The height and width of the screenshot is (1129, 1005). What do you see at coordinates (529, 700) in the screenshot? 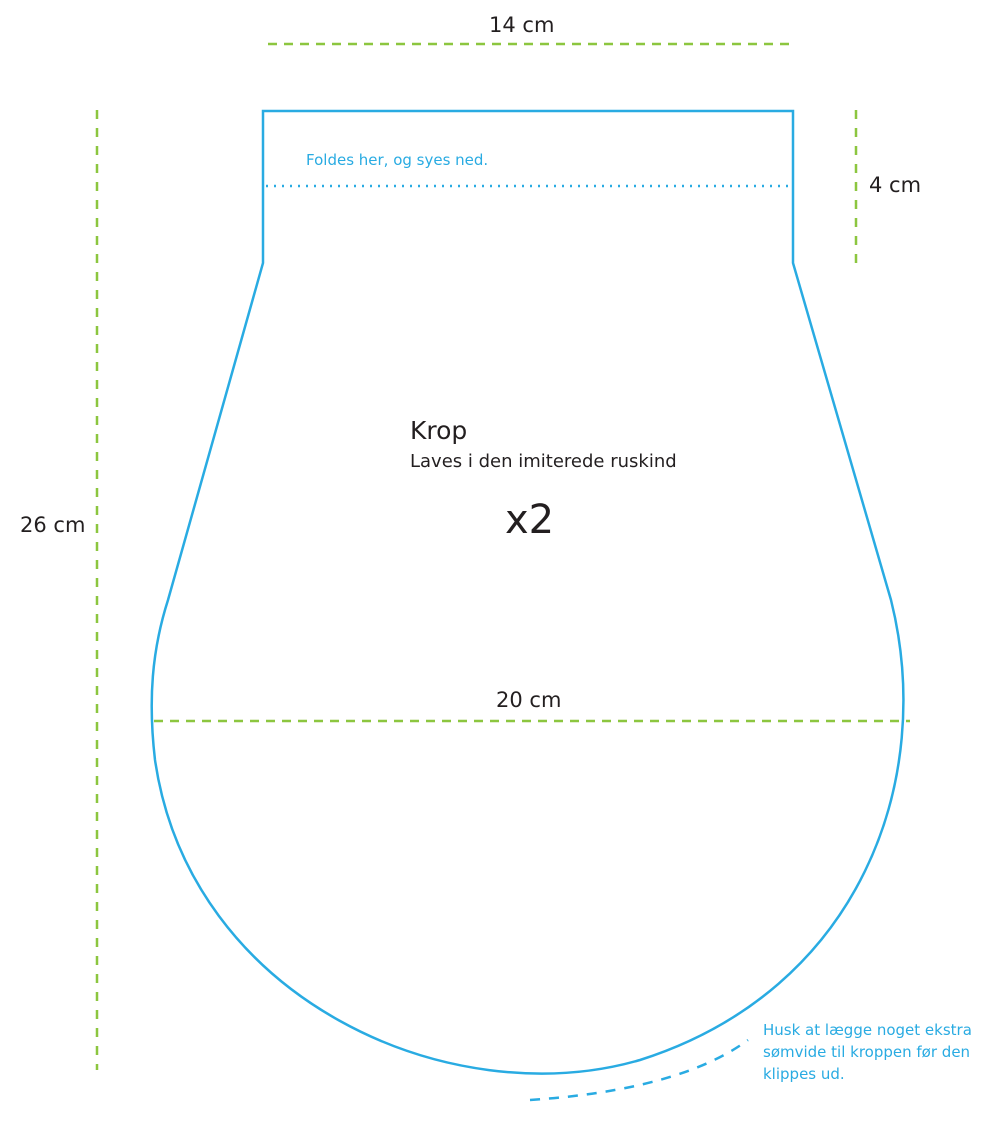
I see `max-width-label: 20 cm` at bounding box center [529, 700].